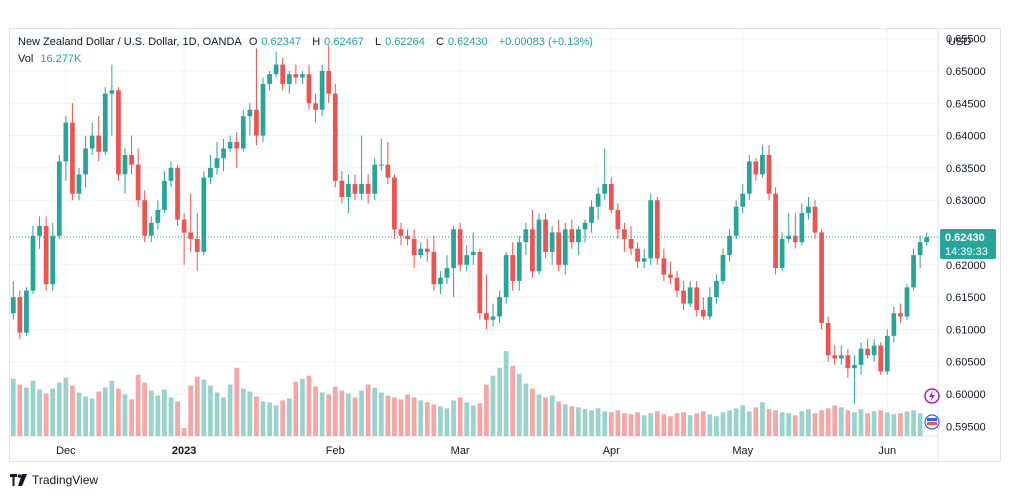 The image size is (1012, 498). Describe the element at coordinates (26, 59) in the screenshot. I see `volume-label: Vol` at that location.